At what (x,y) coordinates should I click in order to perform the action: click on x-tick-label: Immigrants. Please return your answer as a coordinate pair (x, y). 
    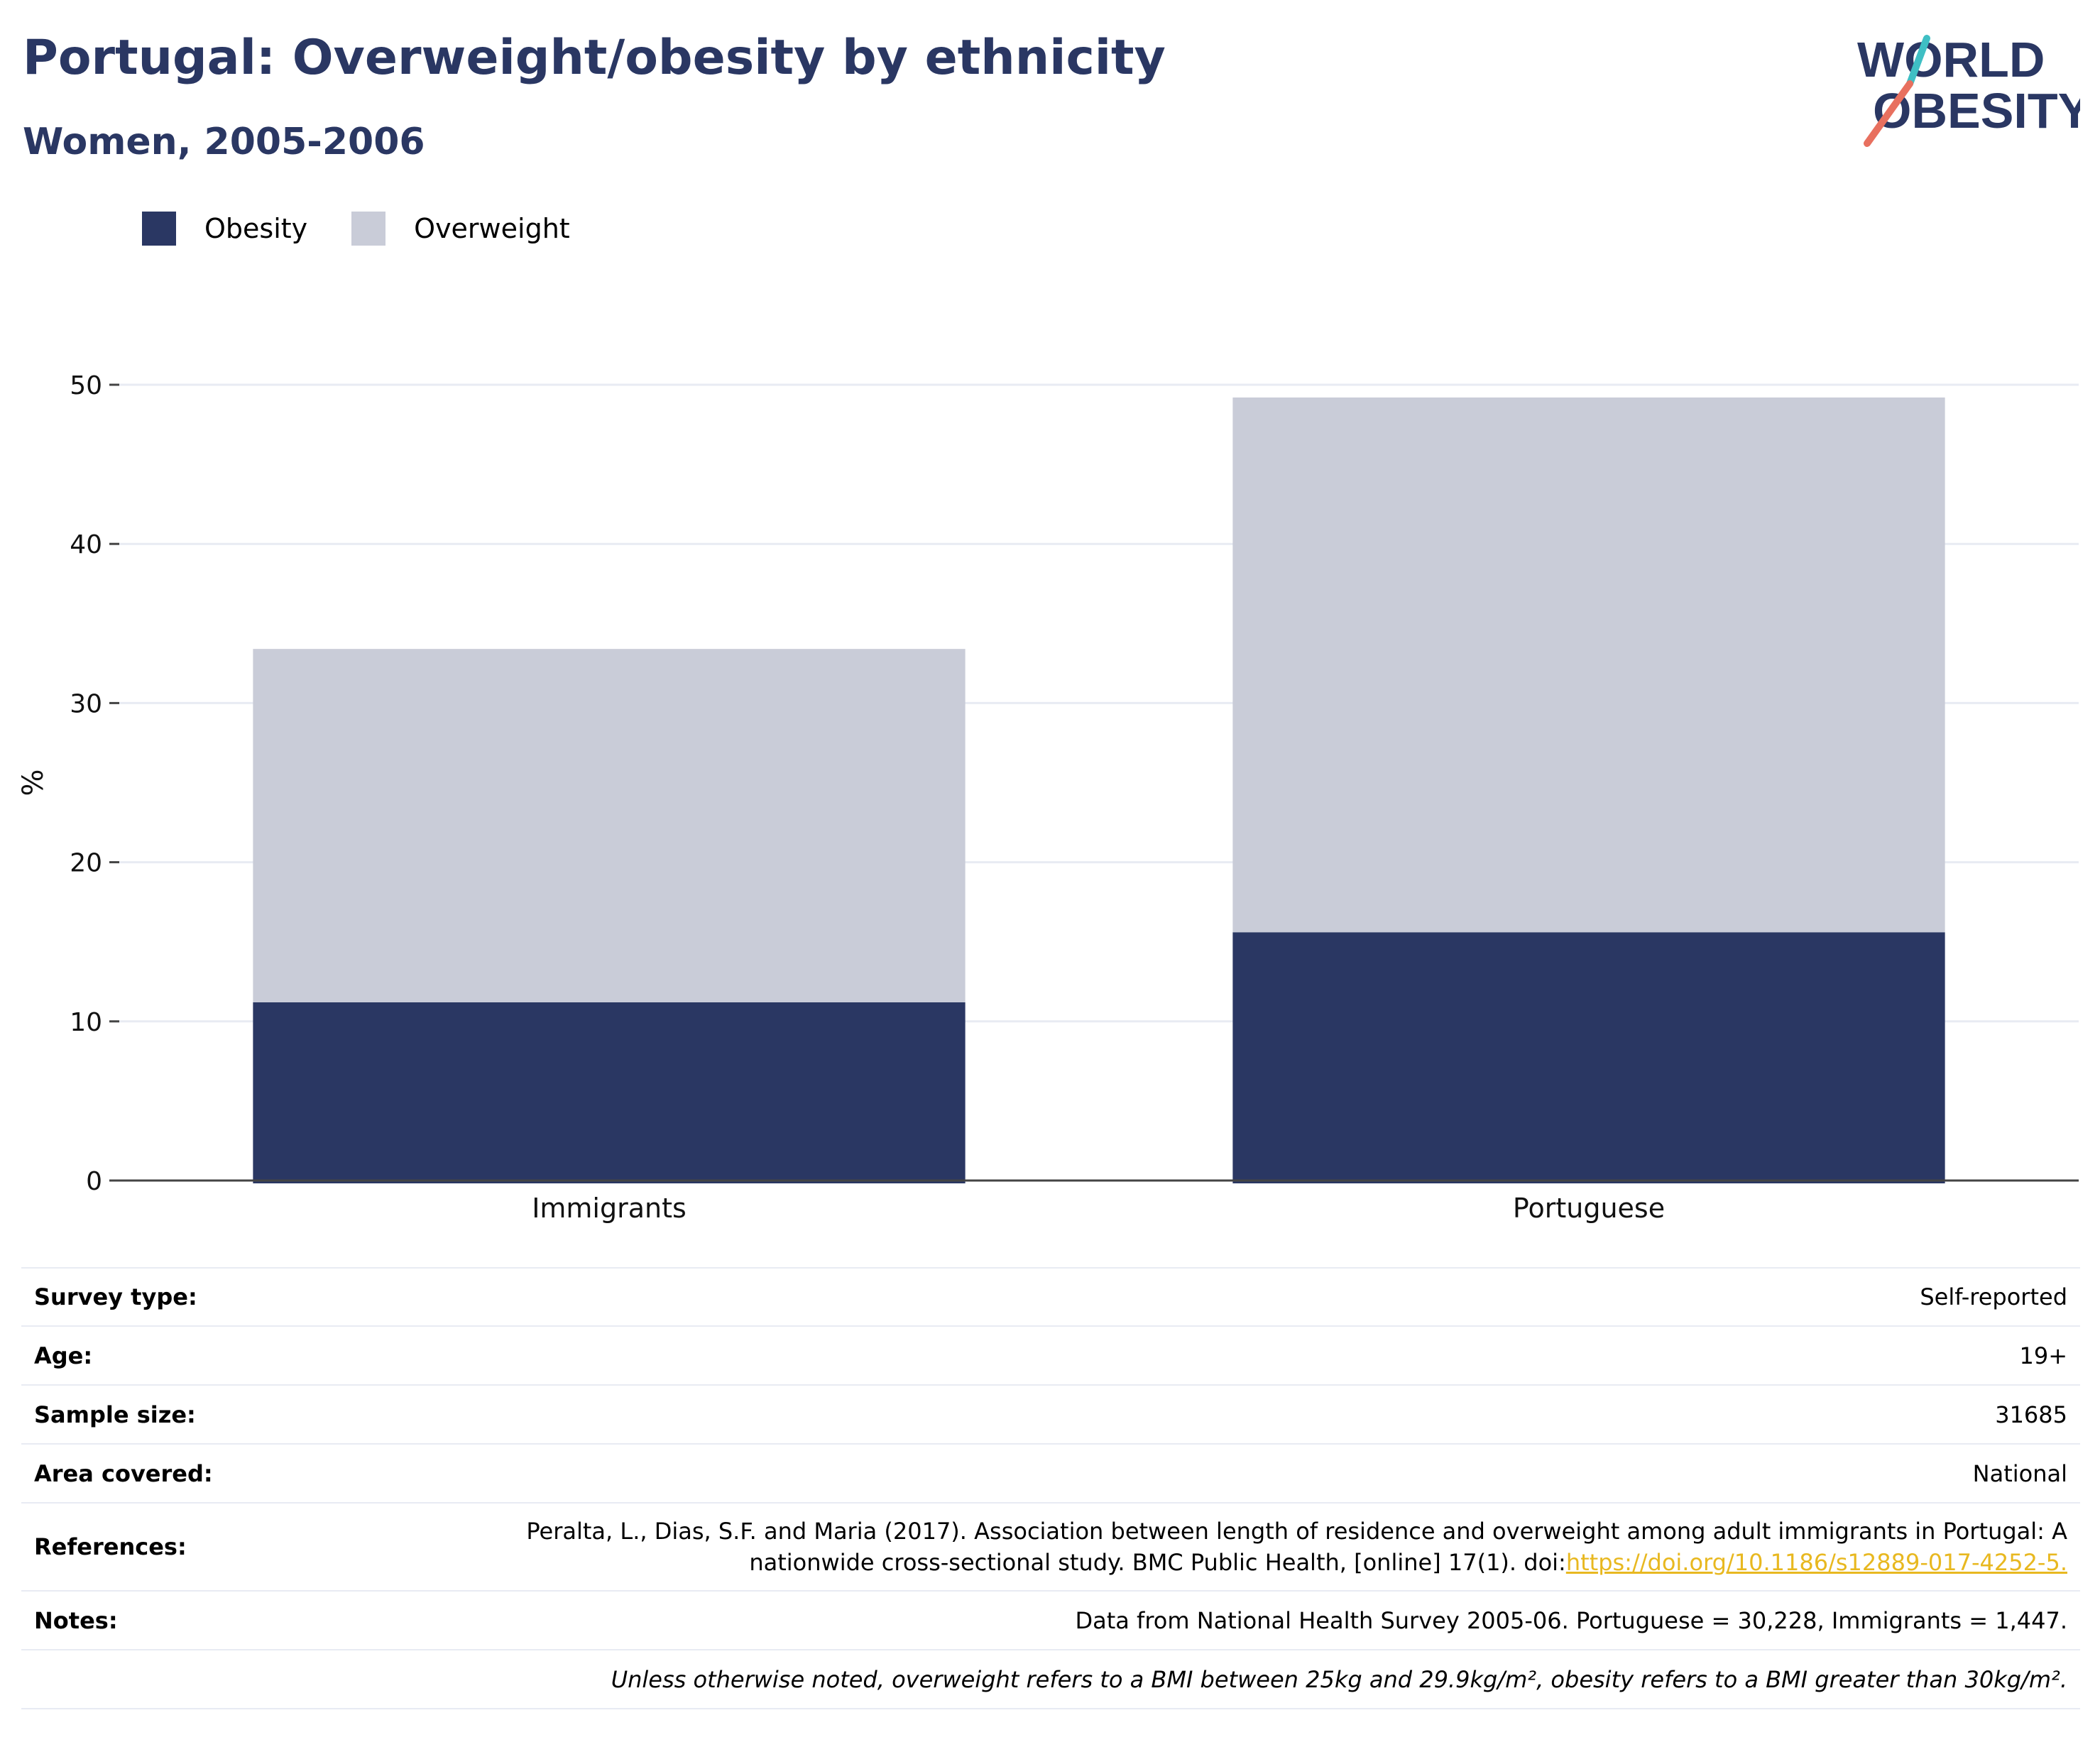
    Looking at the image, I should click on (609, 1208).